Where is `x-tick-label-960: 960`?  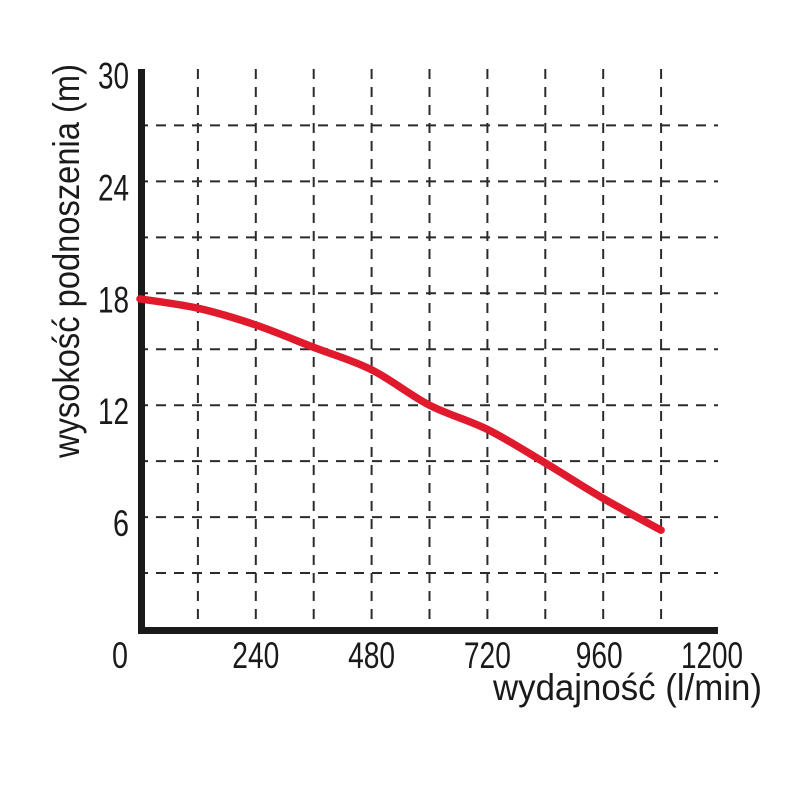 x-tick-label-960: 960 is located at coordinates (599, 655).